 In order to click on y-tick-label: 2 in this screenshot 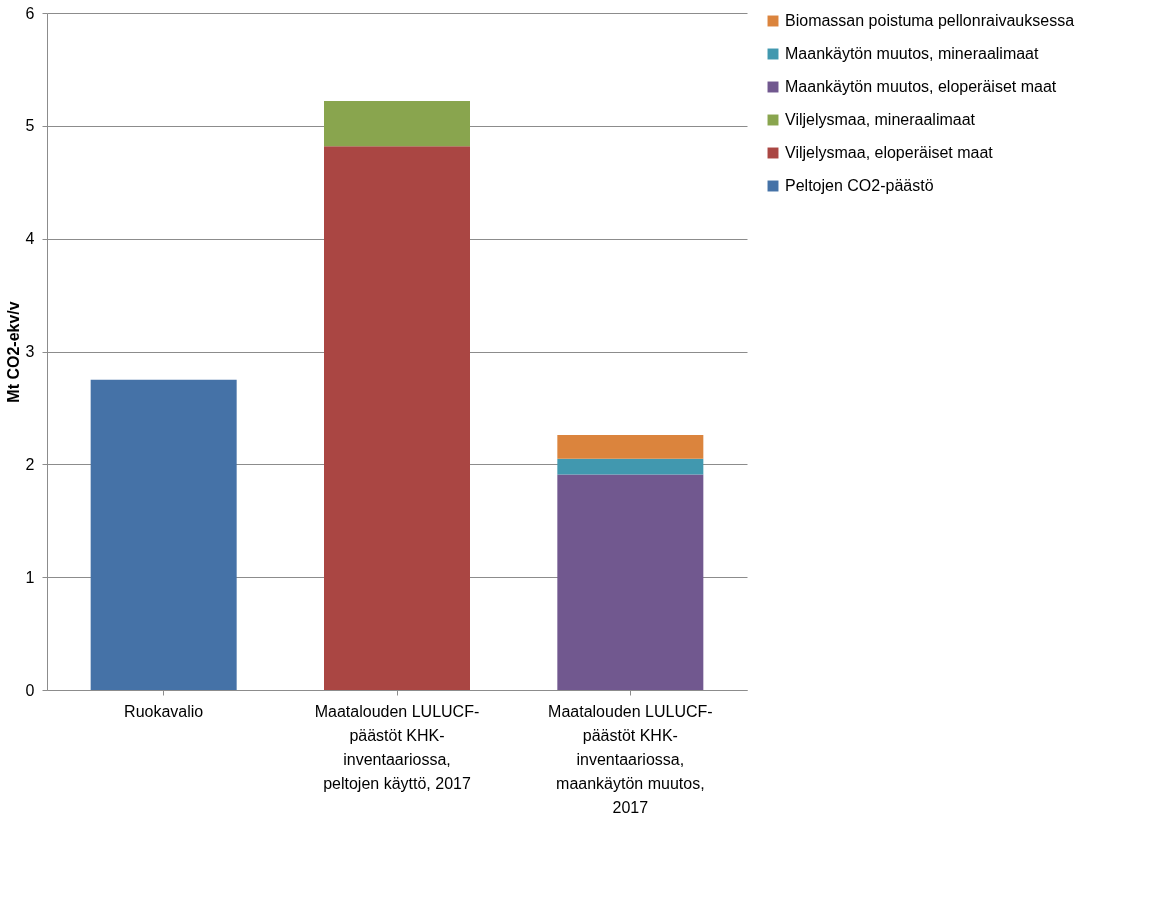, I will do `click(30, 464)`.